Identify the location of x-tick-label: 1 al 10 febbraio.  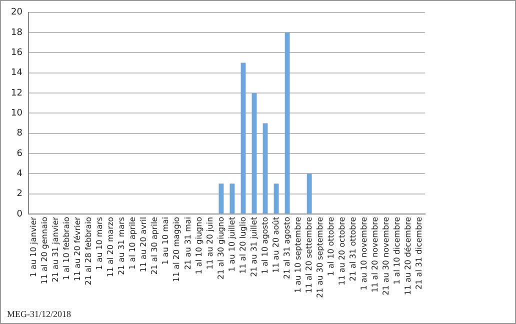
(67, 248).